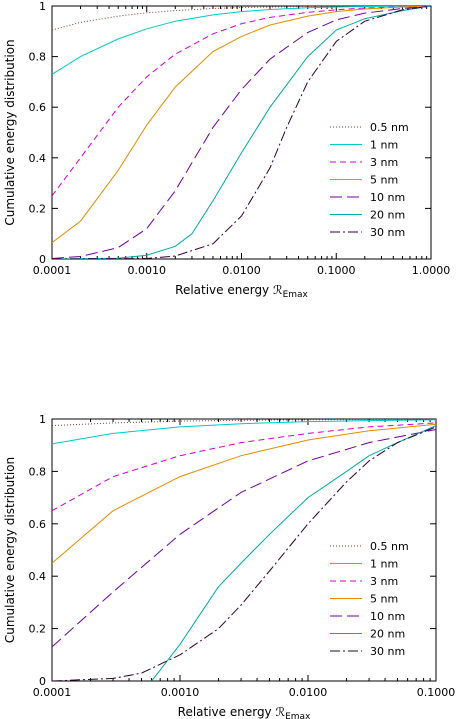 Image resolution: width=456 pixels, height=719 pixels. Describe the element at coordinates (384, 145) in the screenshot. I see `chart-1-legend-label: 1 nm` at that location.